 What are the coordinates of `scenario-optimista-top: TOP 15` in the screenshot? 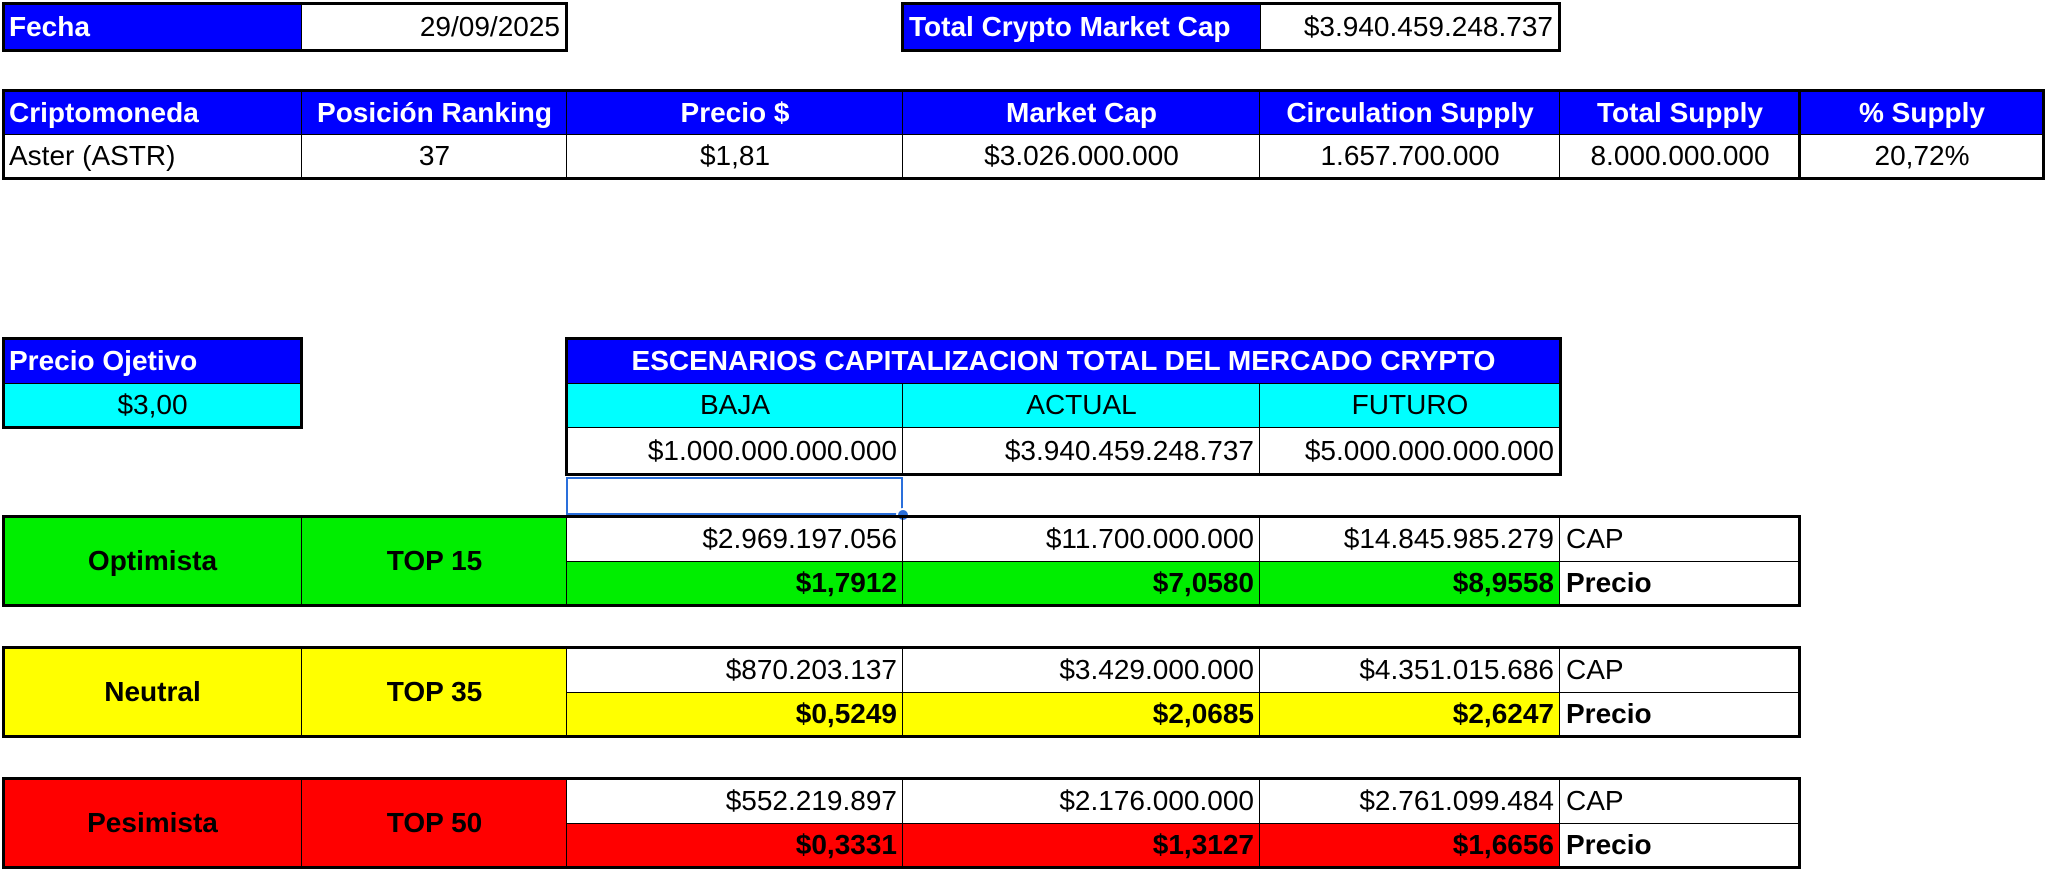 It's located at (434, 561).